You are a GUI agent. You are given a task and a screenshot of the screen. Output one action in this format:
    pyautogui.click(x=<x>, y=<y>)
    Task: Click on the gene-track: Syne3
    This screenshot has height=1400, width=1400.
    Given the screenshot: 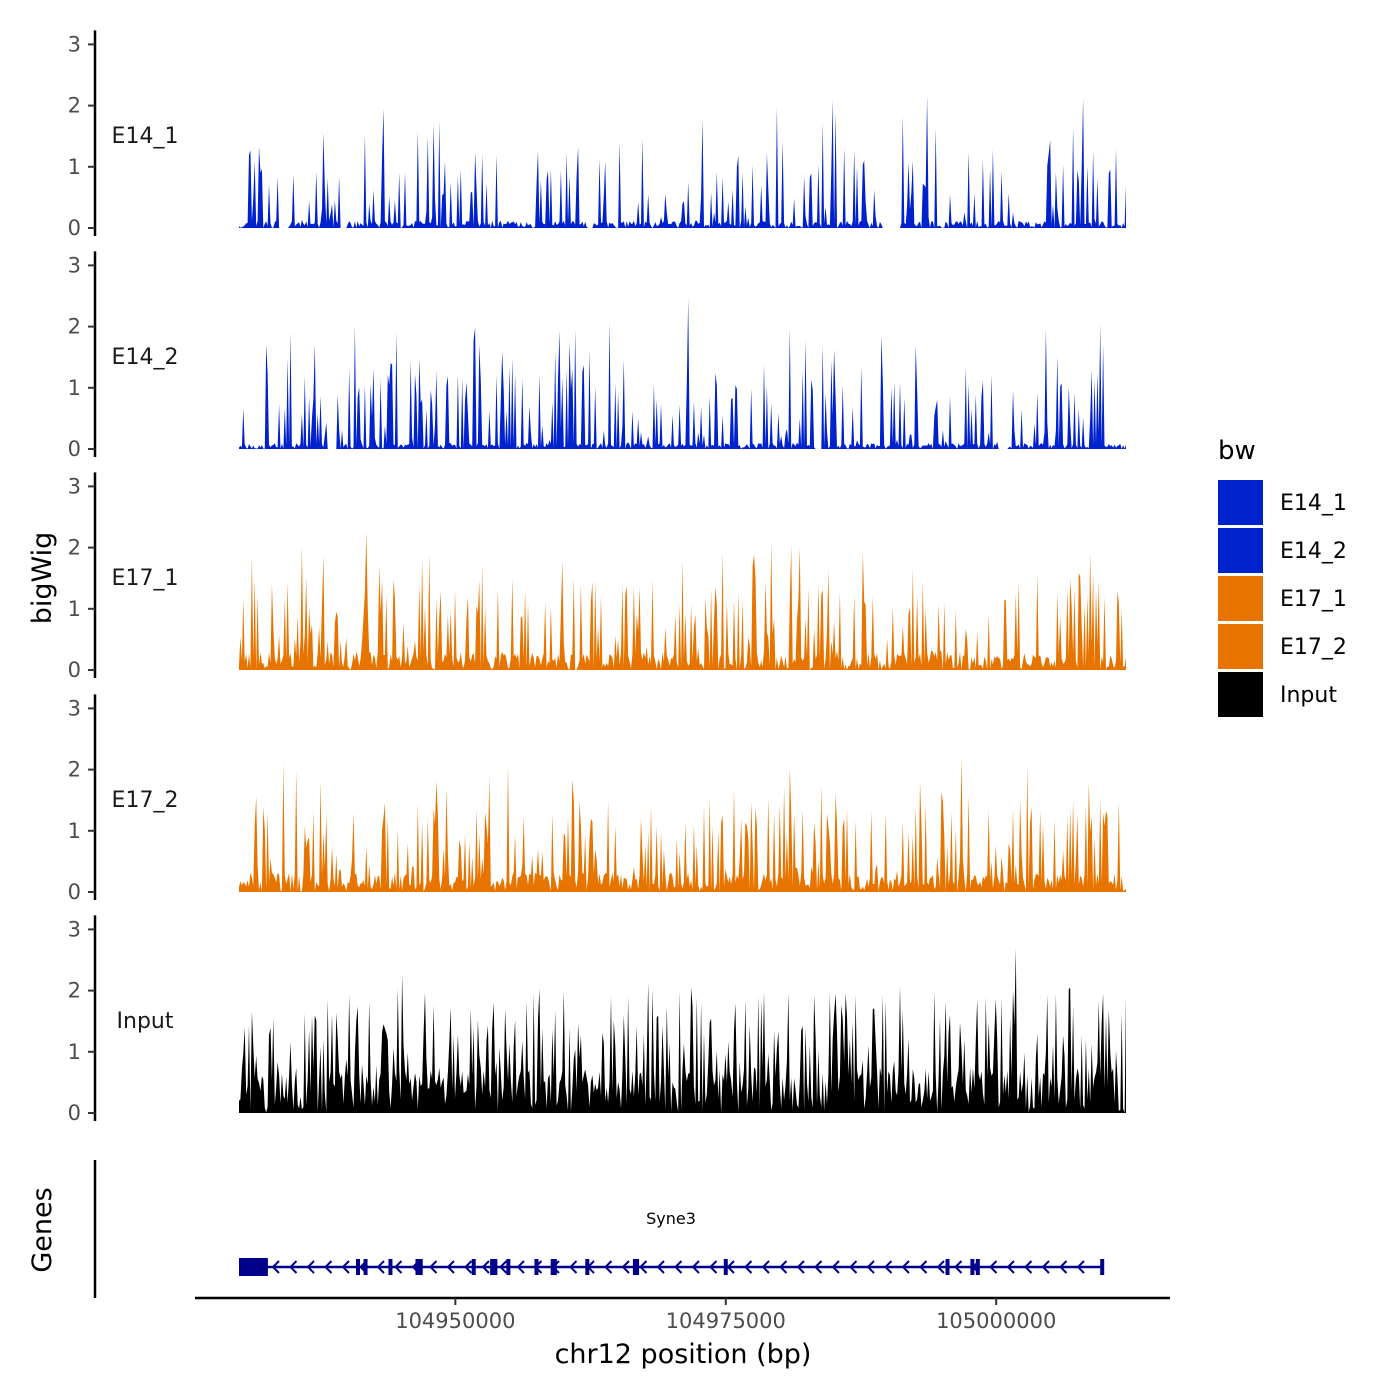 What is the action you would take?
    pyautogui.click(x=599, y=1229)
    